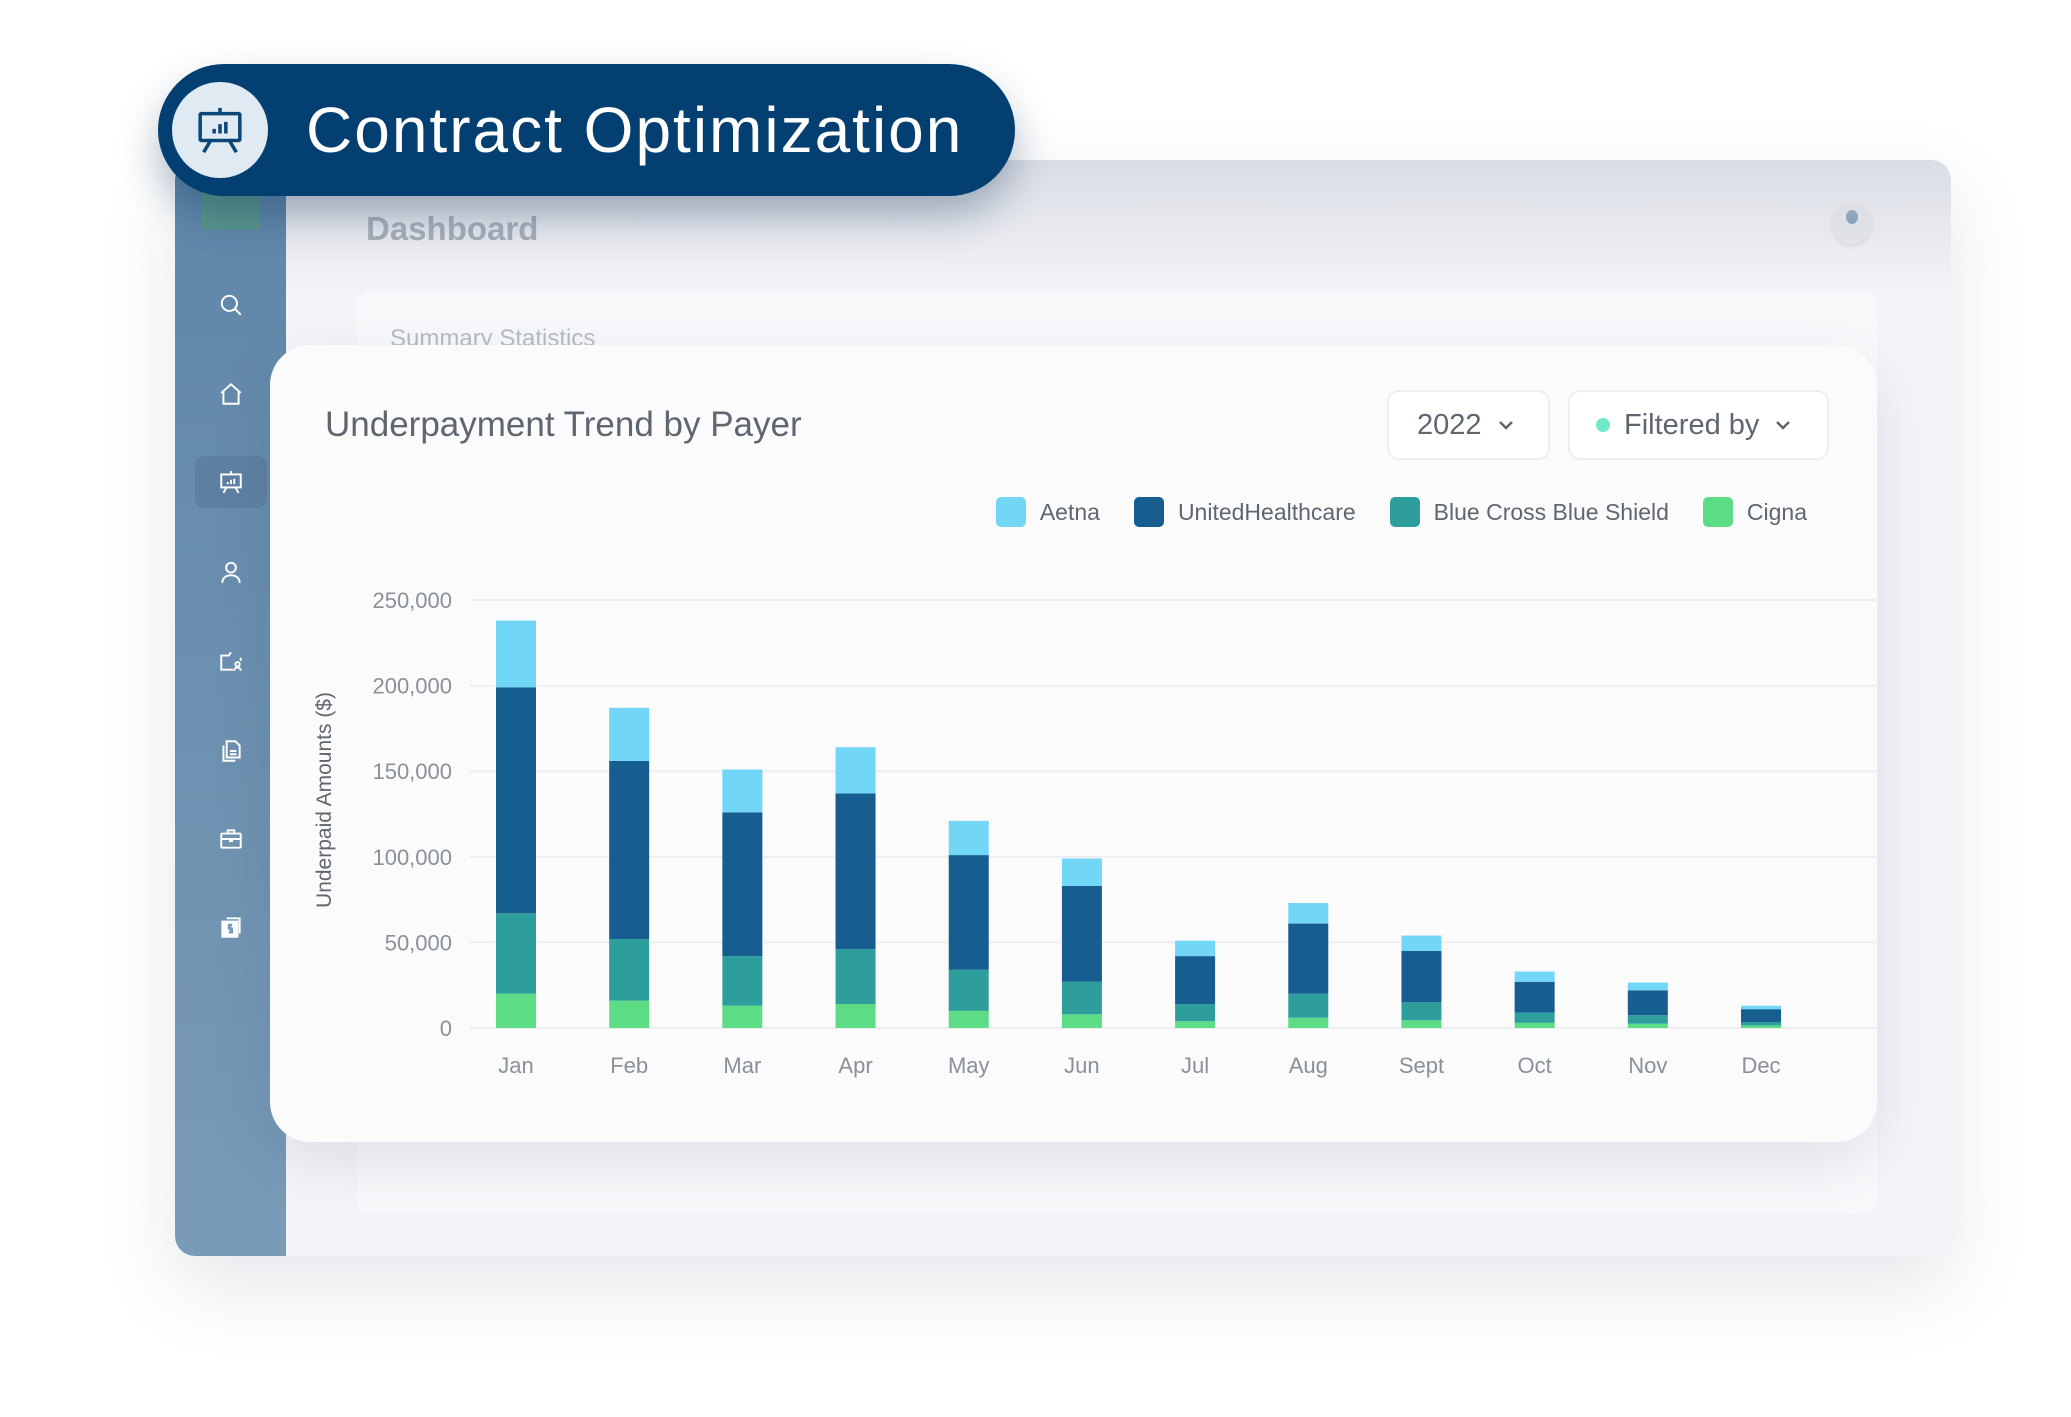 Image resolution: width=2071 pixels, height=1417 pixels. What do you see at coordinates (1647, 1065) in the screenshot?
I see `x-tick-label: Nov` at bounding box center [1647, 1065].